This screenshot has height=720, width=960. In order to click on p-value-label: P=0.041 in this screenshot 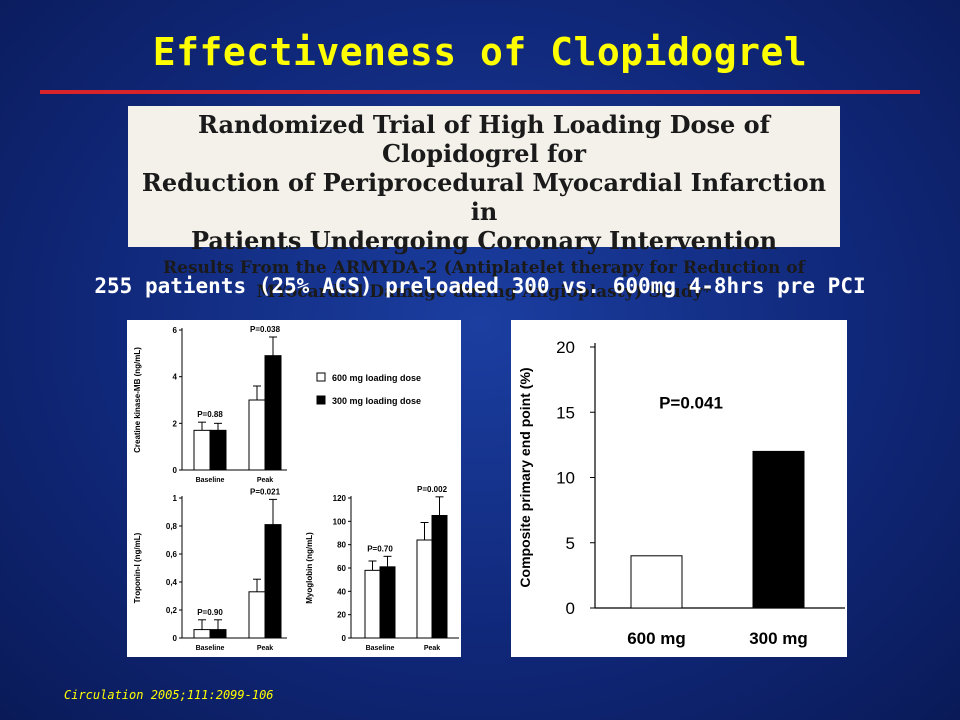, I will do `click(691, 402)`.